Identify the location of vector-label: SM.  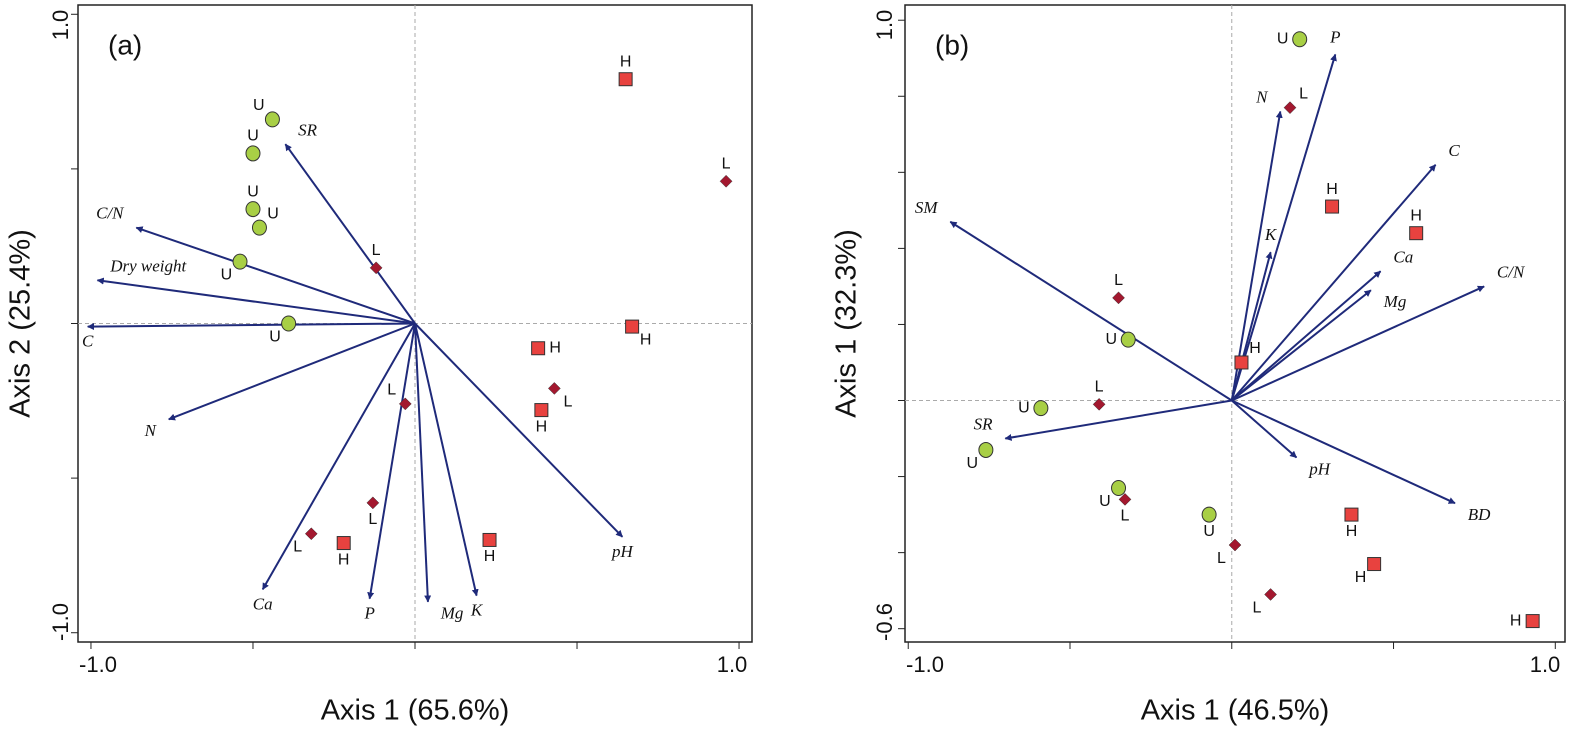
(927, 207).